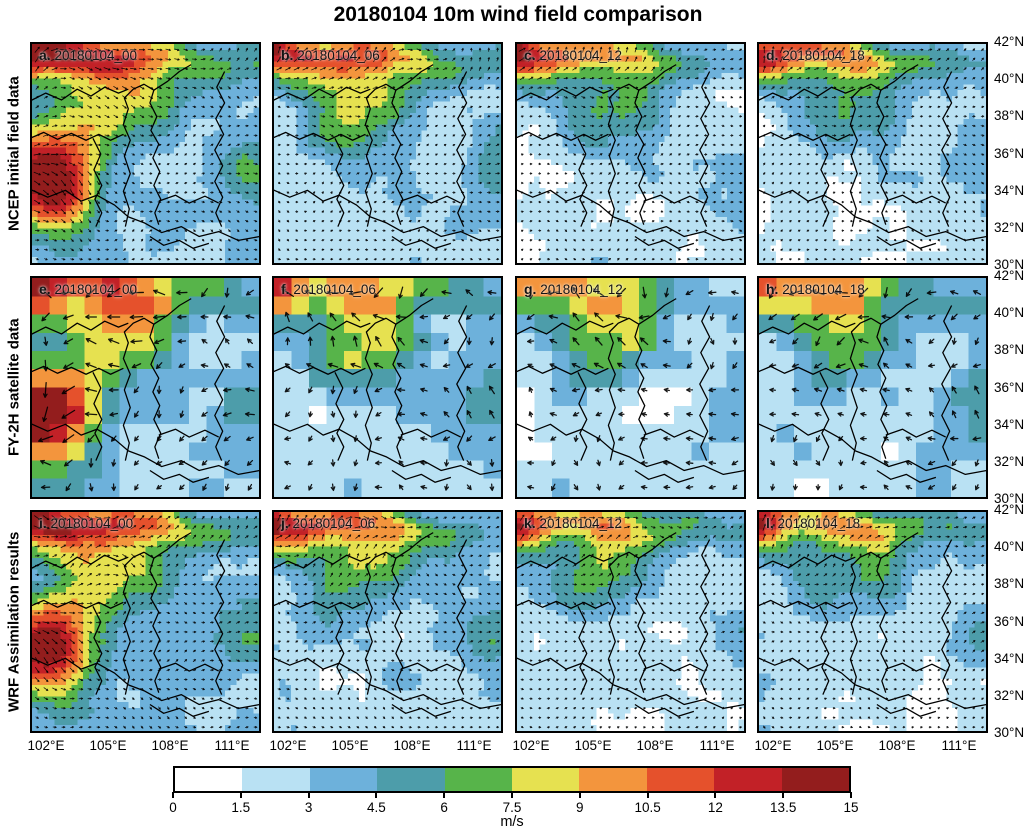  I want to click on colorbar-tick-label: 1.5, so click(241, 807).